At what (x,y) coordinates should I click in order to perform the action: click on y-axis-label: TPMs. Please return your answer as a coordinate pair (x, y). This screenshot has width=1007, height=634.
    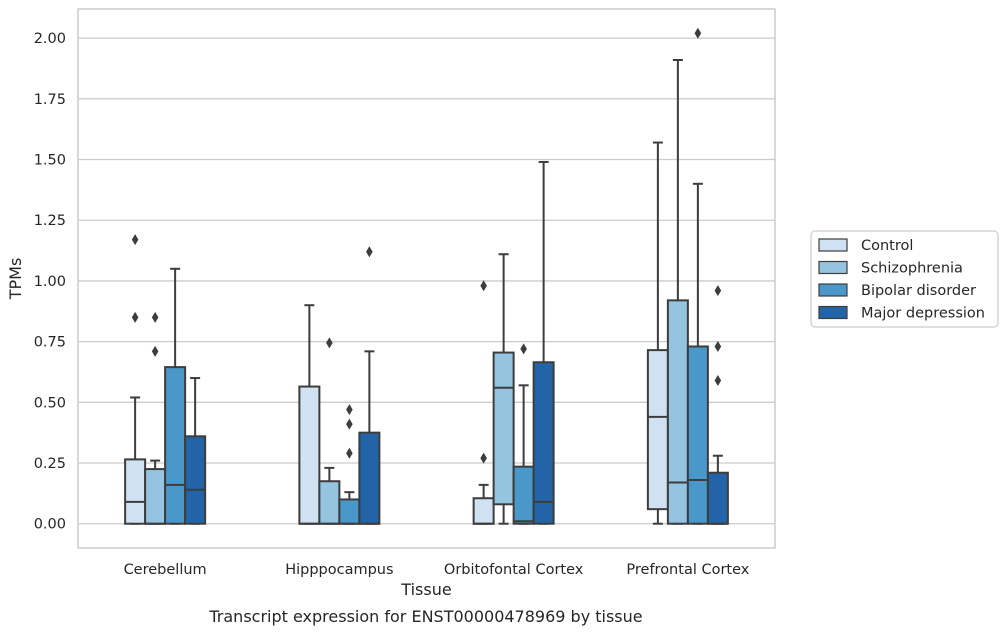
    Looking at the image, I should click on (15, 279).